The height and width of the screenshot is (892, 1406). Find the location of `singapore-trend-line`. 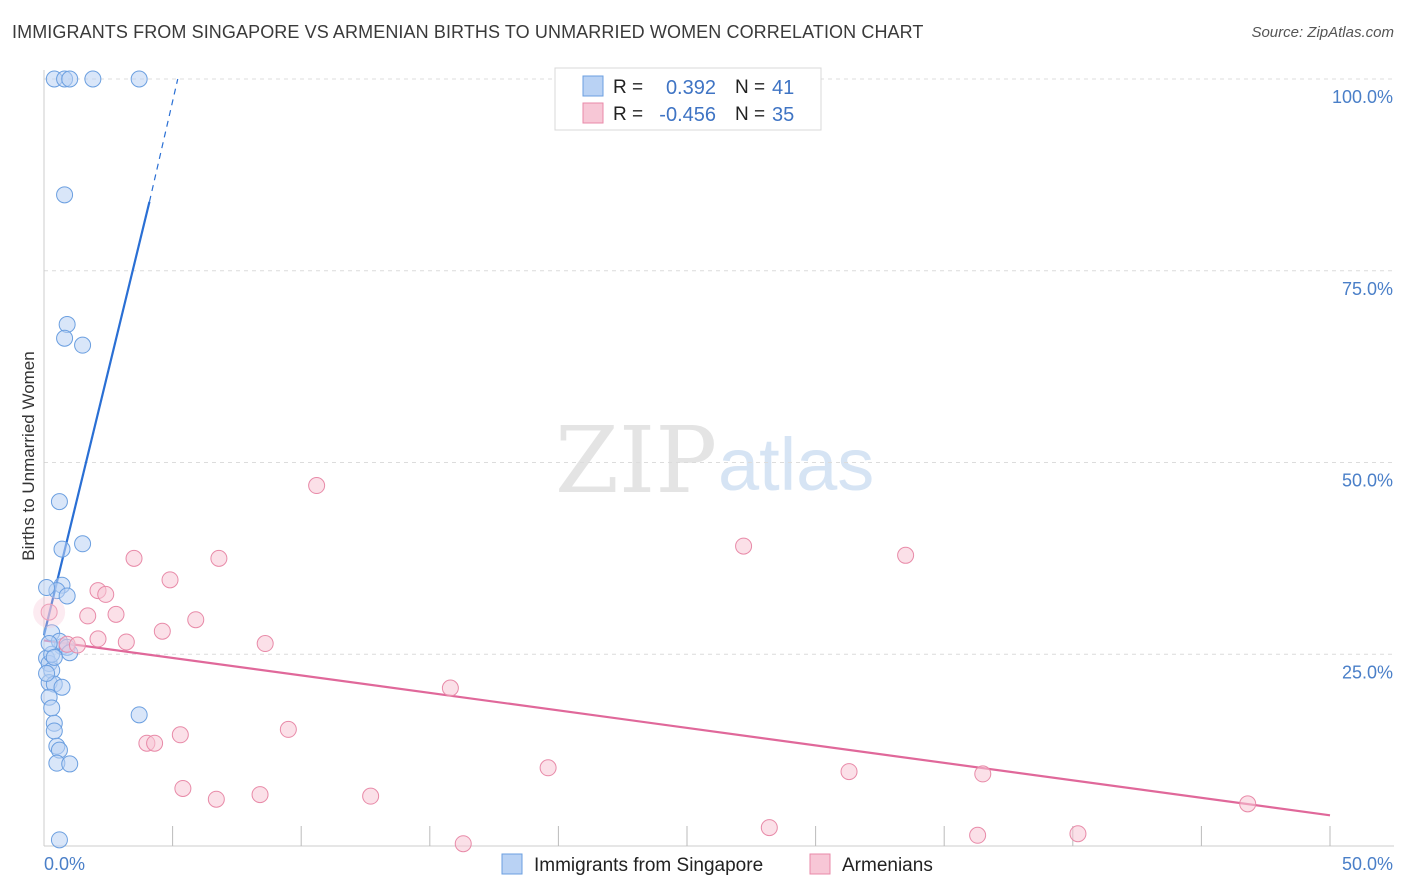

singapore-trend-line is located at coordinates (96, 418).